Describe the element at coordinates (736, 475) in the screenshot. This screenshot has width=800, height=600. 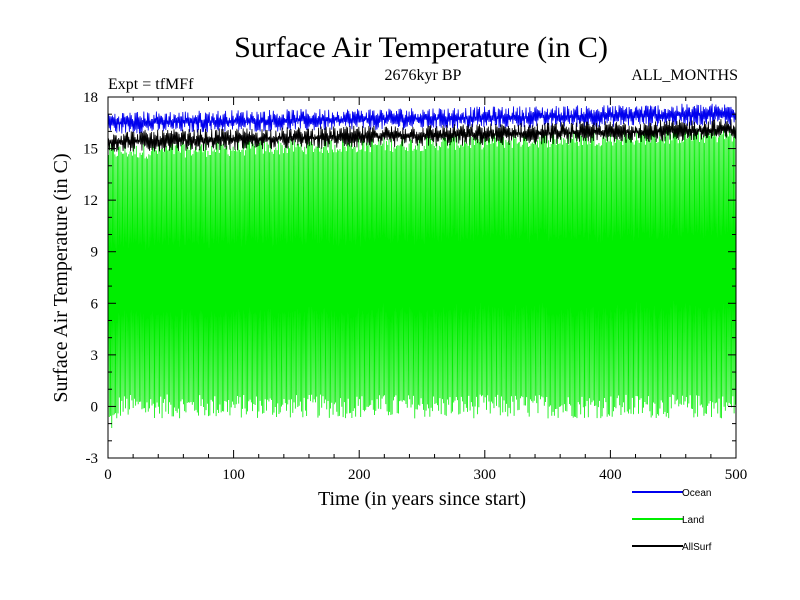
I see `x-tick-label: 500` at that location.